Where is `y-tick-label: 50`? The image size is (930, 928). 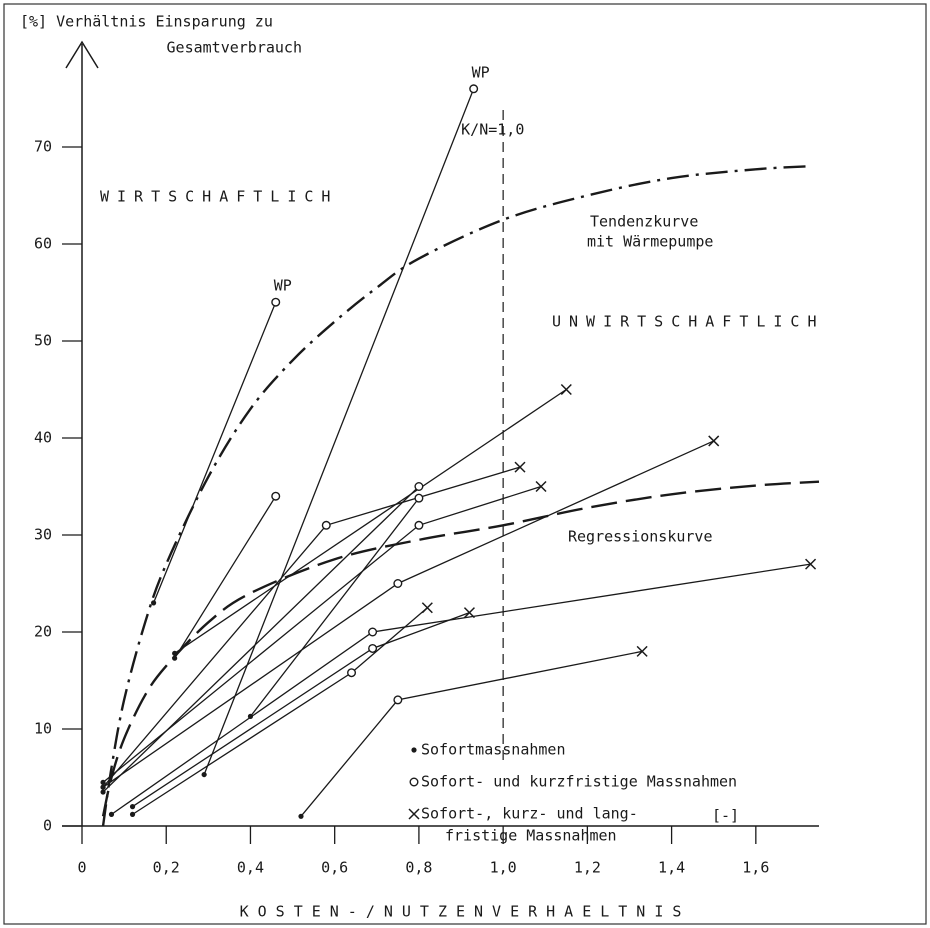 y-tick-label: 50 is located at coordinates (43, 341).